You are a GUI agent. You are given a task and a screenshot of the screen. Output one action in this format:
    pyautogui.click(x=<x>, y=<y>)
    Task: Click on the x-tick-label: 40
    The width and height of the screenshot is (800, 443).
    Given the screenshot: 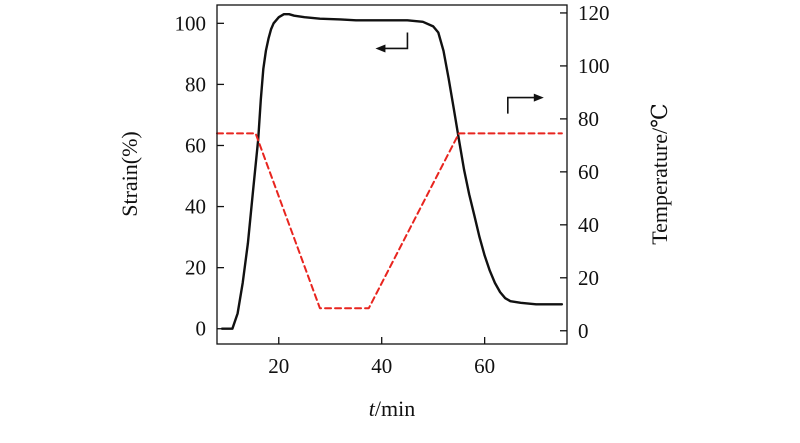 What is the action you would take?
    pyautogui.click(x=381, y=366)
    